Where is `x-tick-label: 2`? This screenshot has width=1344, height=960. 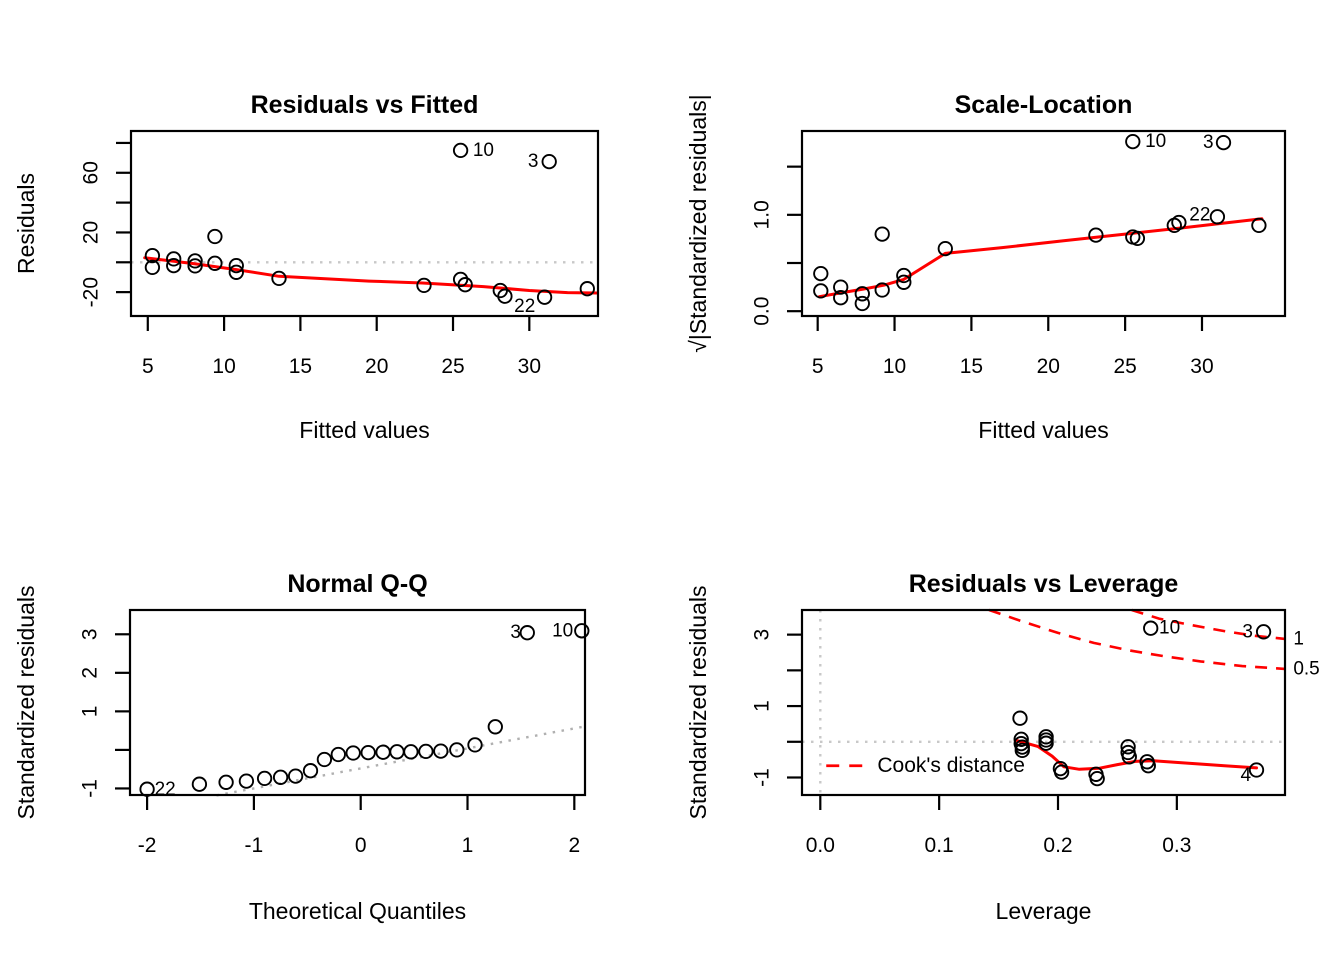
x-tick-label: 2 is located at coordinates (574, 845).